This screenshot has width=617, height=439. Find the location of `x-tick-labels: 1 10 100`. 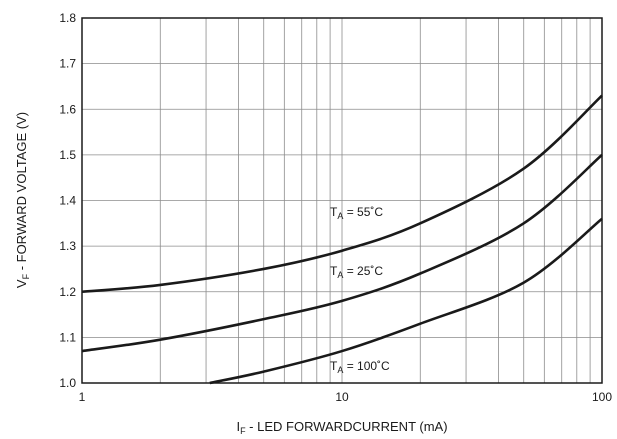

x-tick-labels: 1 10 100 is located at coordinates (346, 397).